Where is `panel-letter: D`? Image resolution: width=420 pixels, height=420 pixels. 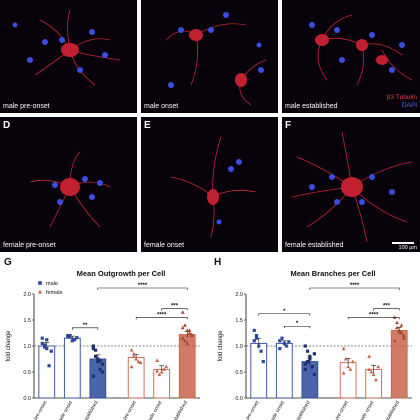 panel-letter: D is located at coordinates (7, 125).